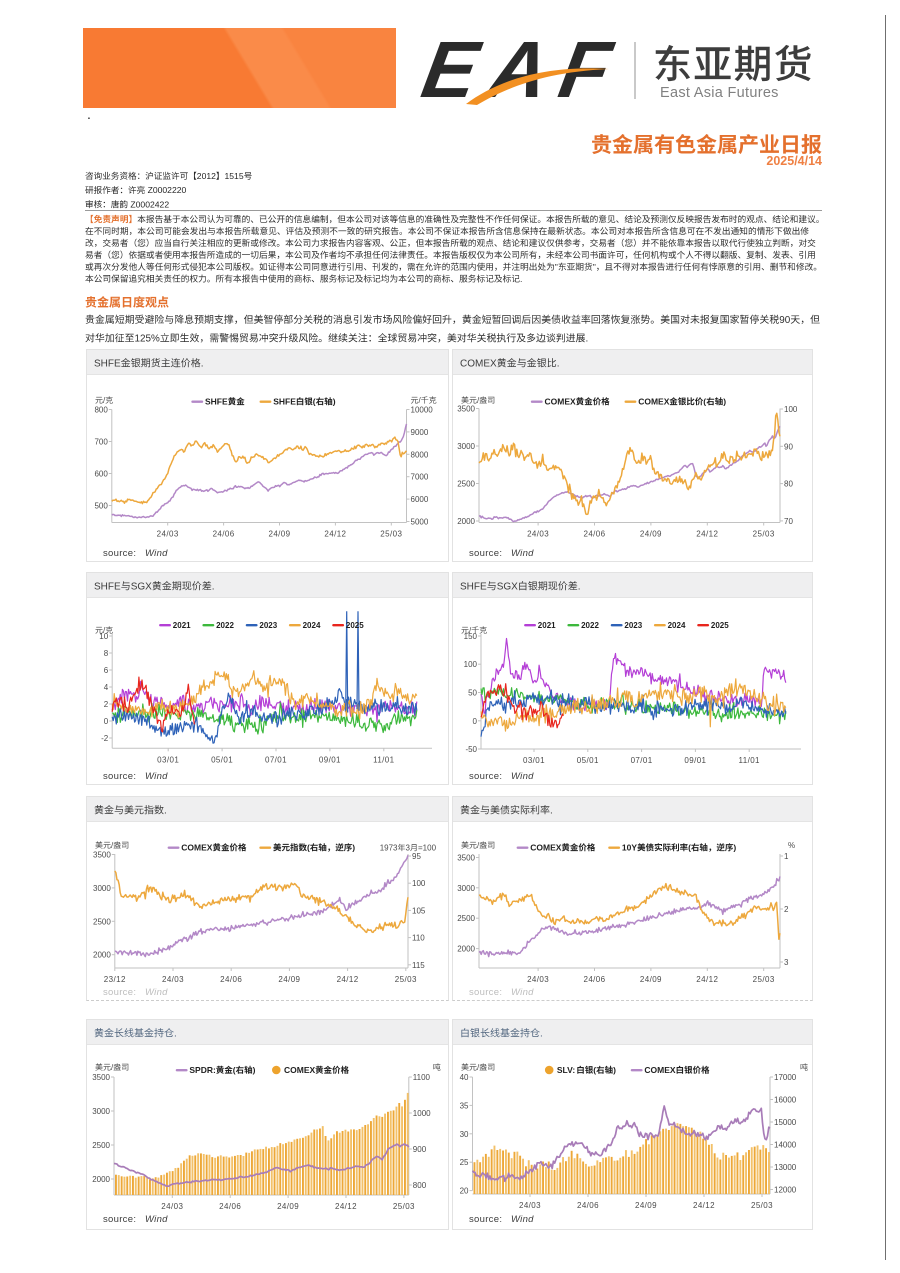 This screenshot has height=1273, width=900. Describe the element at coordinates (288, 1206) in the screenshot. I see `svg-text: 24/09` at that location.